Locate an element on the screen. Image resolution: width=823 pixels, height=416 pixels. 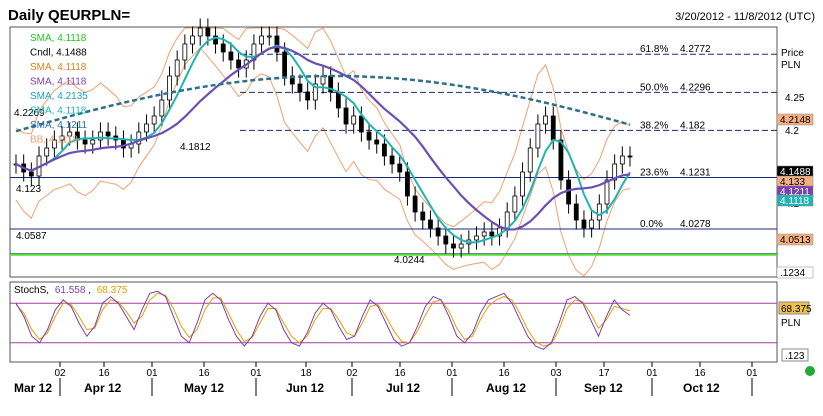
price-axis-label: Price is located at coordinates (792, 53).